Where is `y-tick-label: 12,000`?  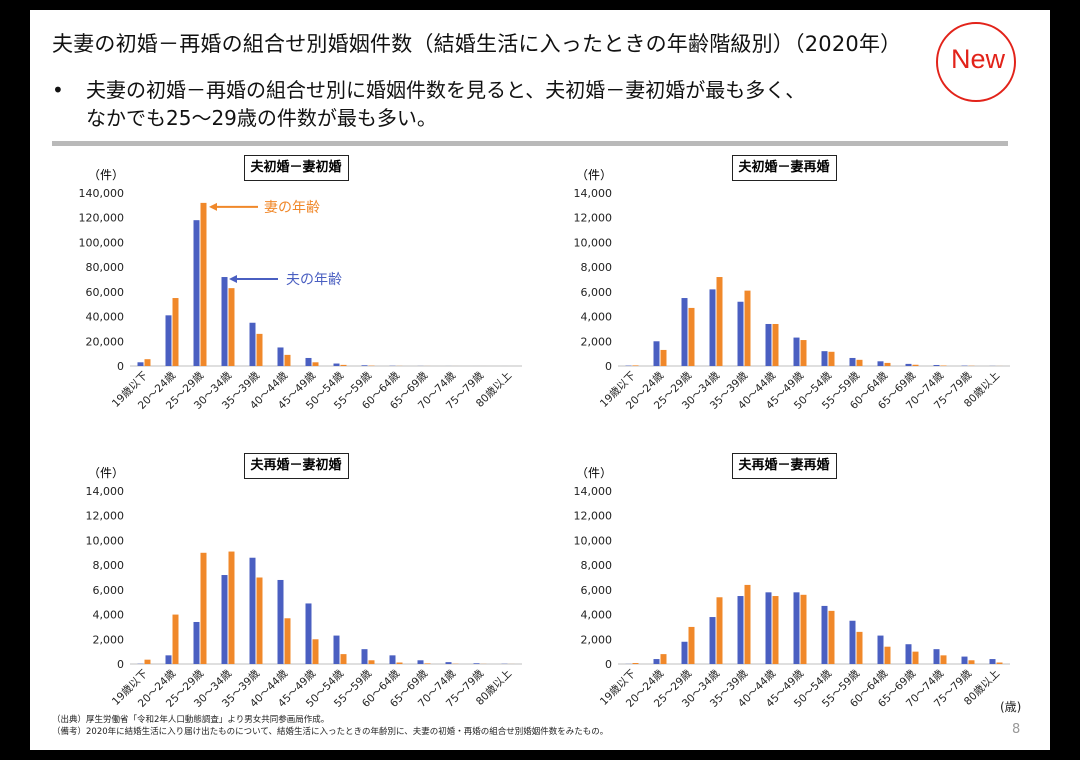 y-tick-label: 12,000 is located at coordinates (593, 516).